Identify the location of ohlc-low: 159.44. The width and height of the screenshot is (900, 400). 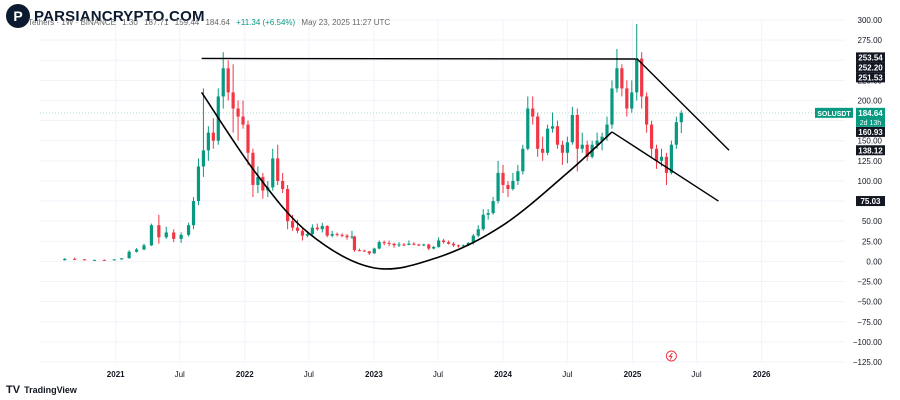
(187, 22).